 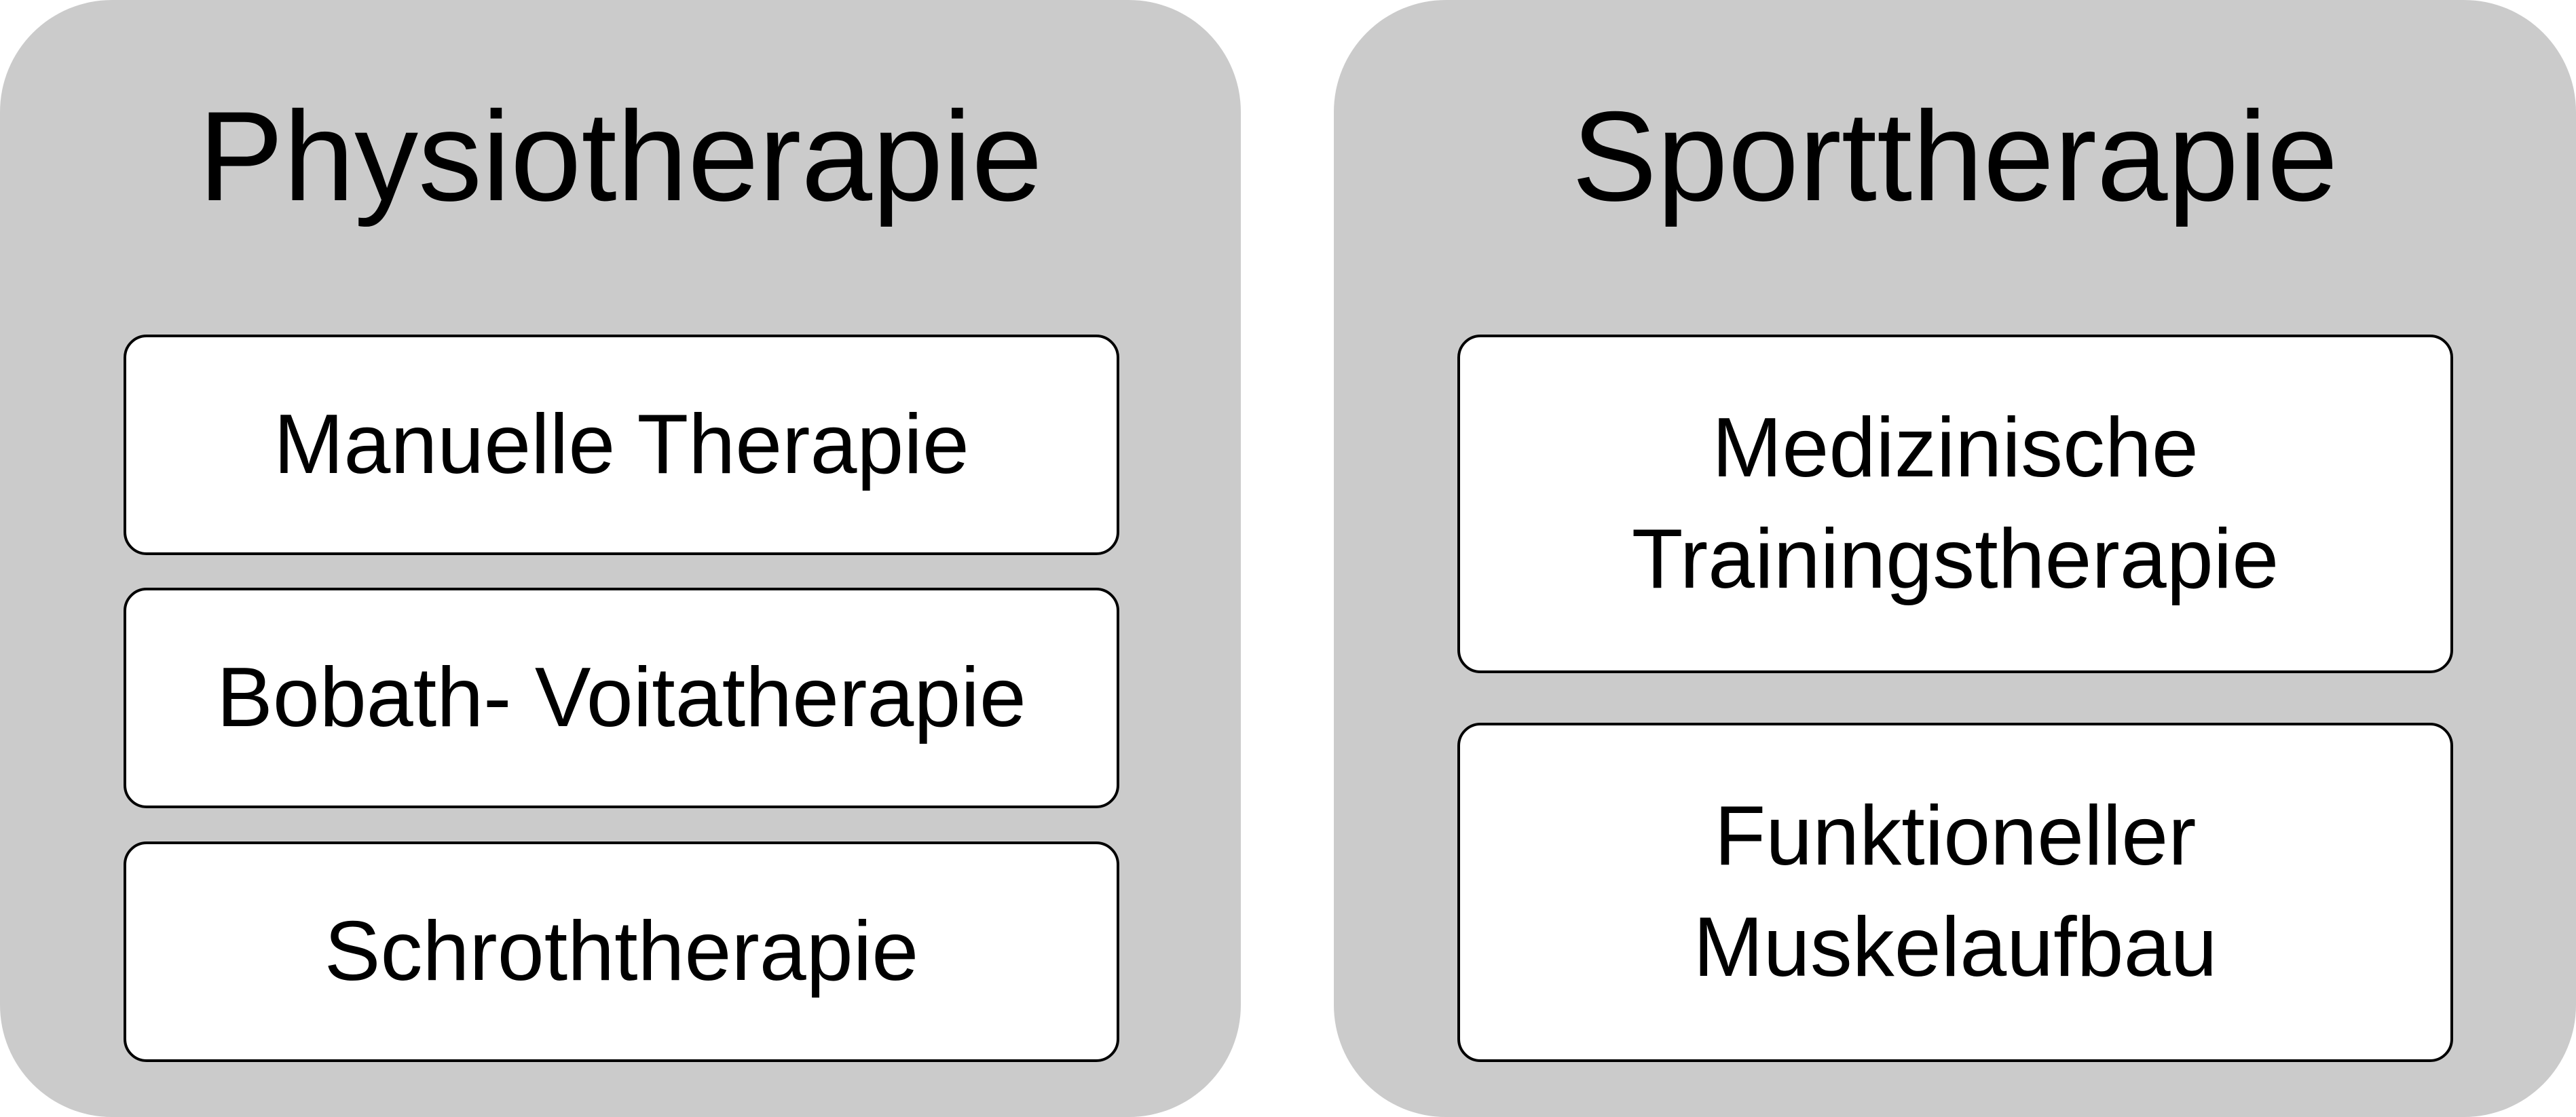 I want to click on schroththerapie-box: Schroththerapie, so click(x=622, y=951).